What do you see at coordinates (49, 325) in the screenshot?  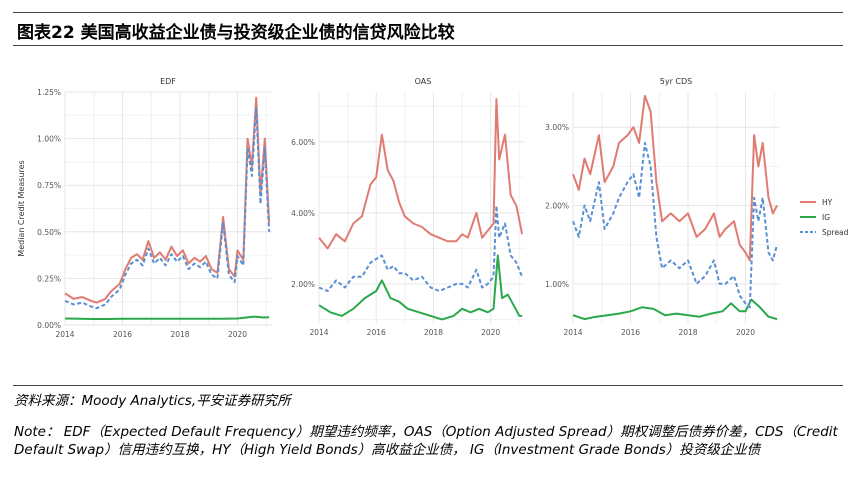 I see `y-tick-label: 0.00%` at bounding box center [49, 325].